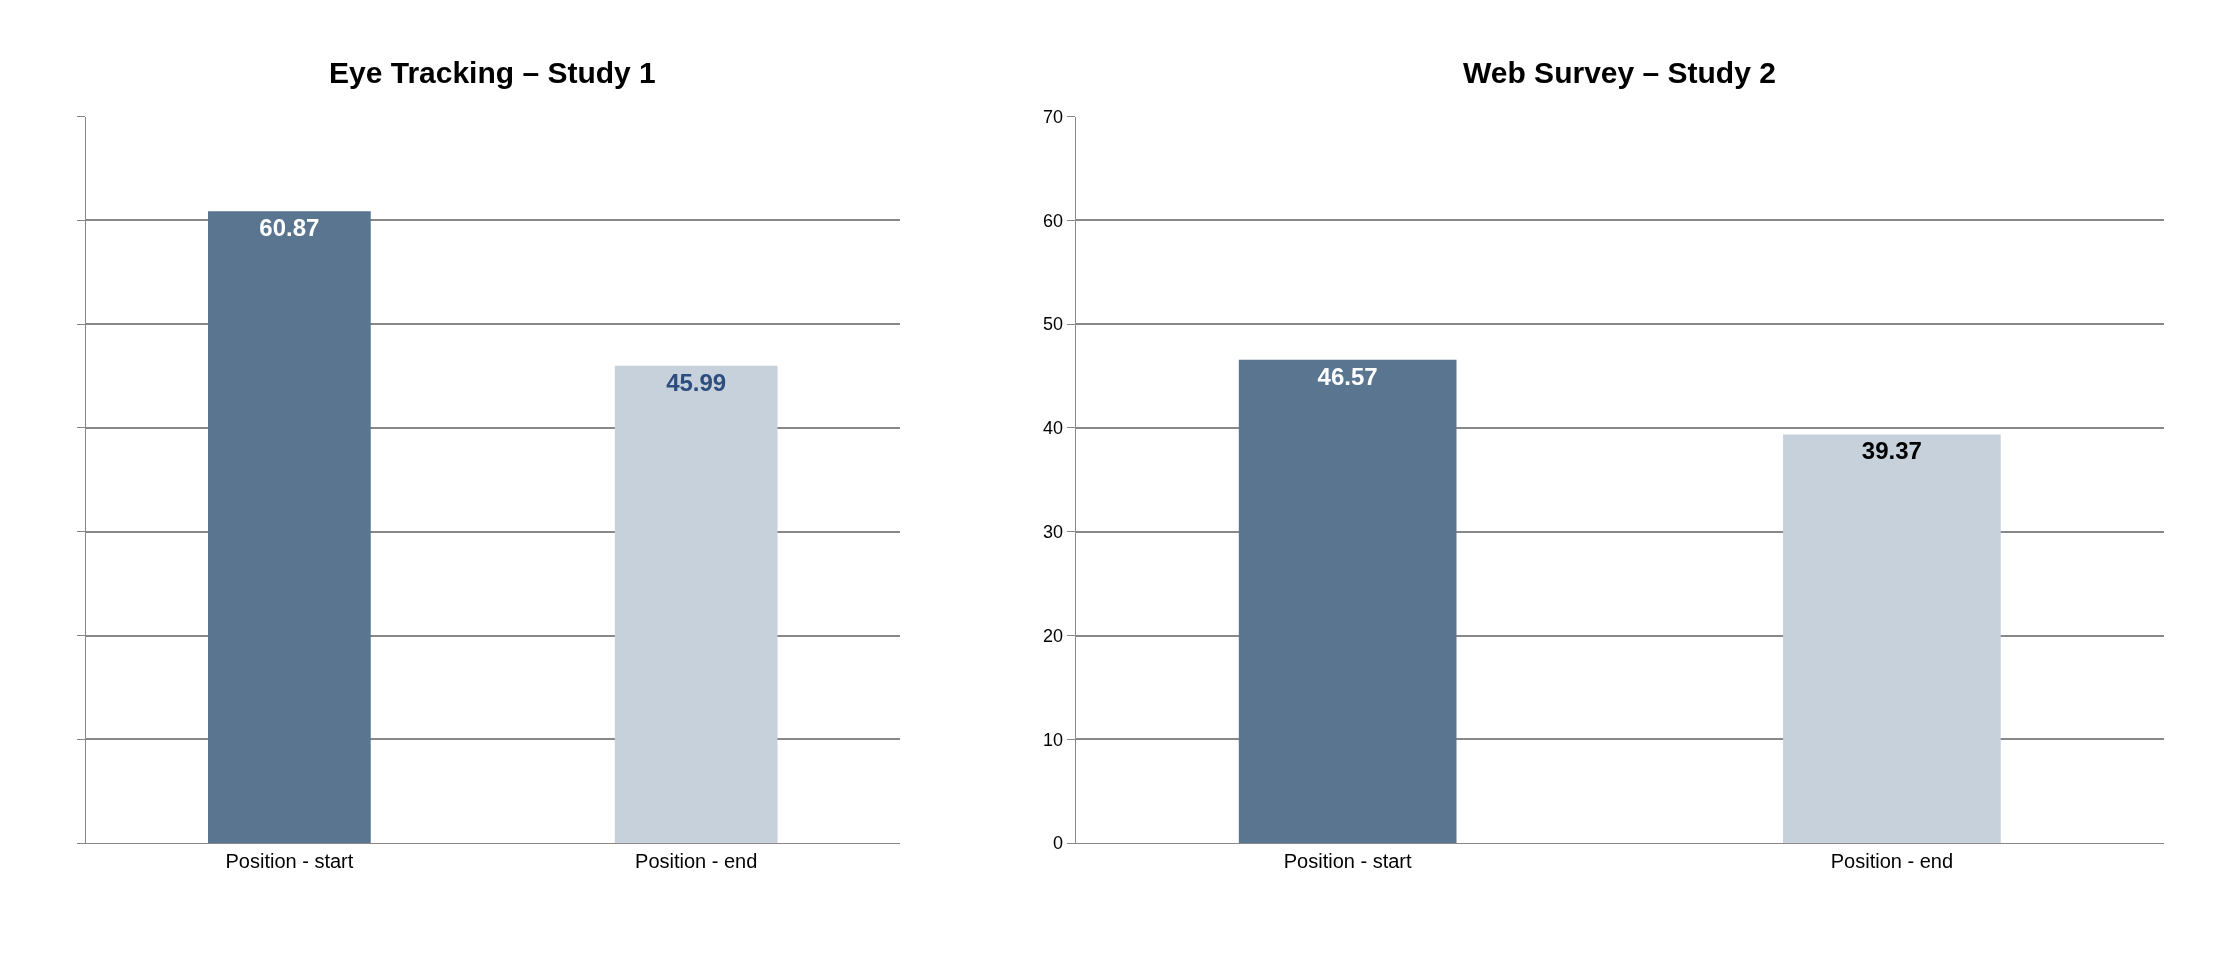 The height and width of the screenshot is (955, 2239). Describe the element at coordinates (1619, 72) in the screenshot. I see `chart-title: Web Survey – Study 2` at that location.